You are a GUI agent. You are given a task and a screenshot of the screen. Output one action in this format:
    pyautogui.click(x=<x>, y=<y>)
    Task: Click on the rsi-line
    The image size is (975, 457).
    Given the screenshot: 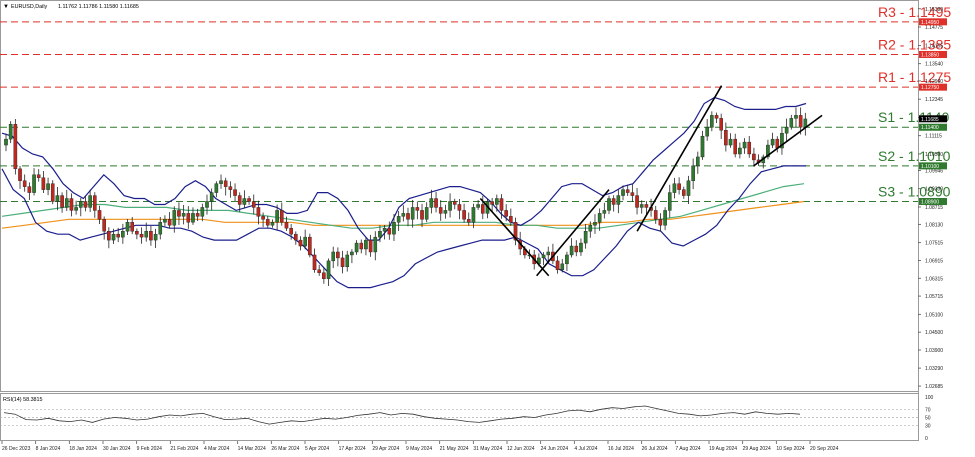 What is the action you would take?
    pyautogui.click(x=402, y=415)
    